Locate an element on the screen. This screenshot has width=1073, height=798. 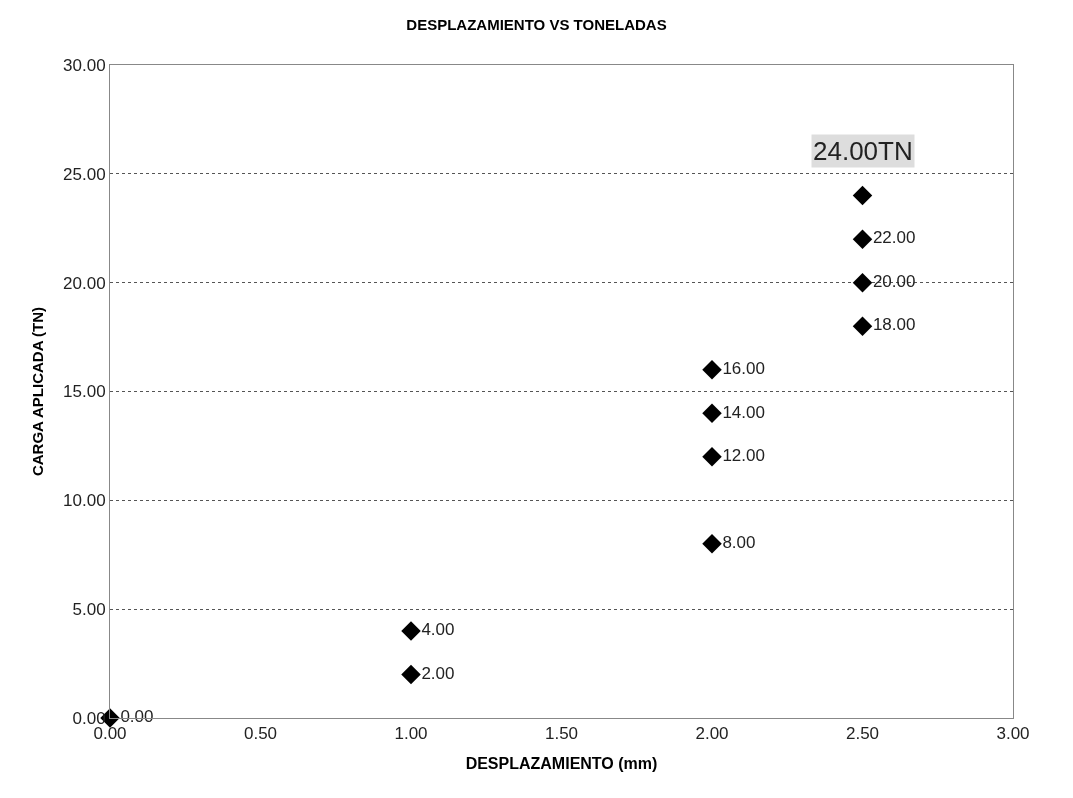
x-tick-label: 3.00 is located at coordinates (1013, 734).